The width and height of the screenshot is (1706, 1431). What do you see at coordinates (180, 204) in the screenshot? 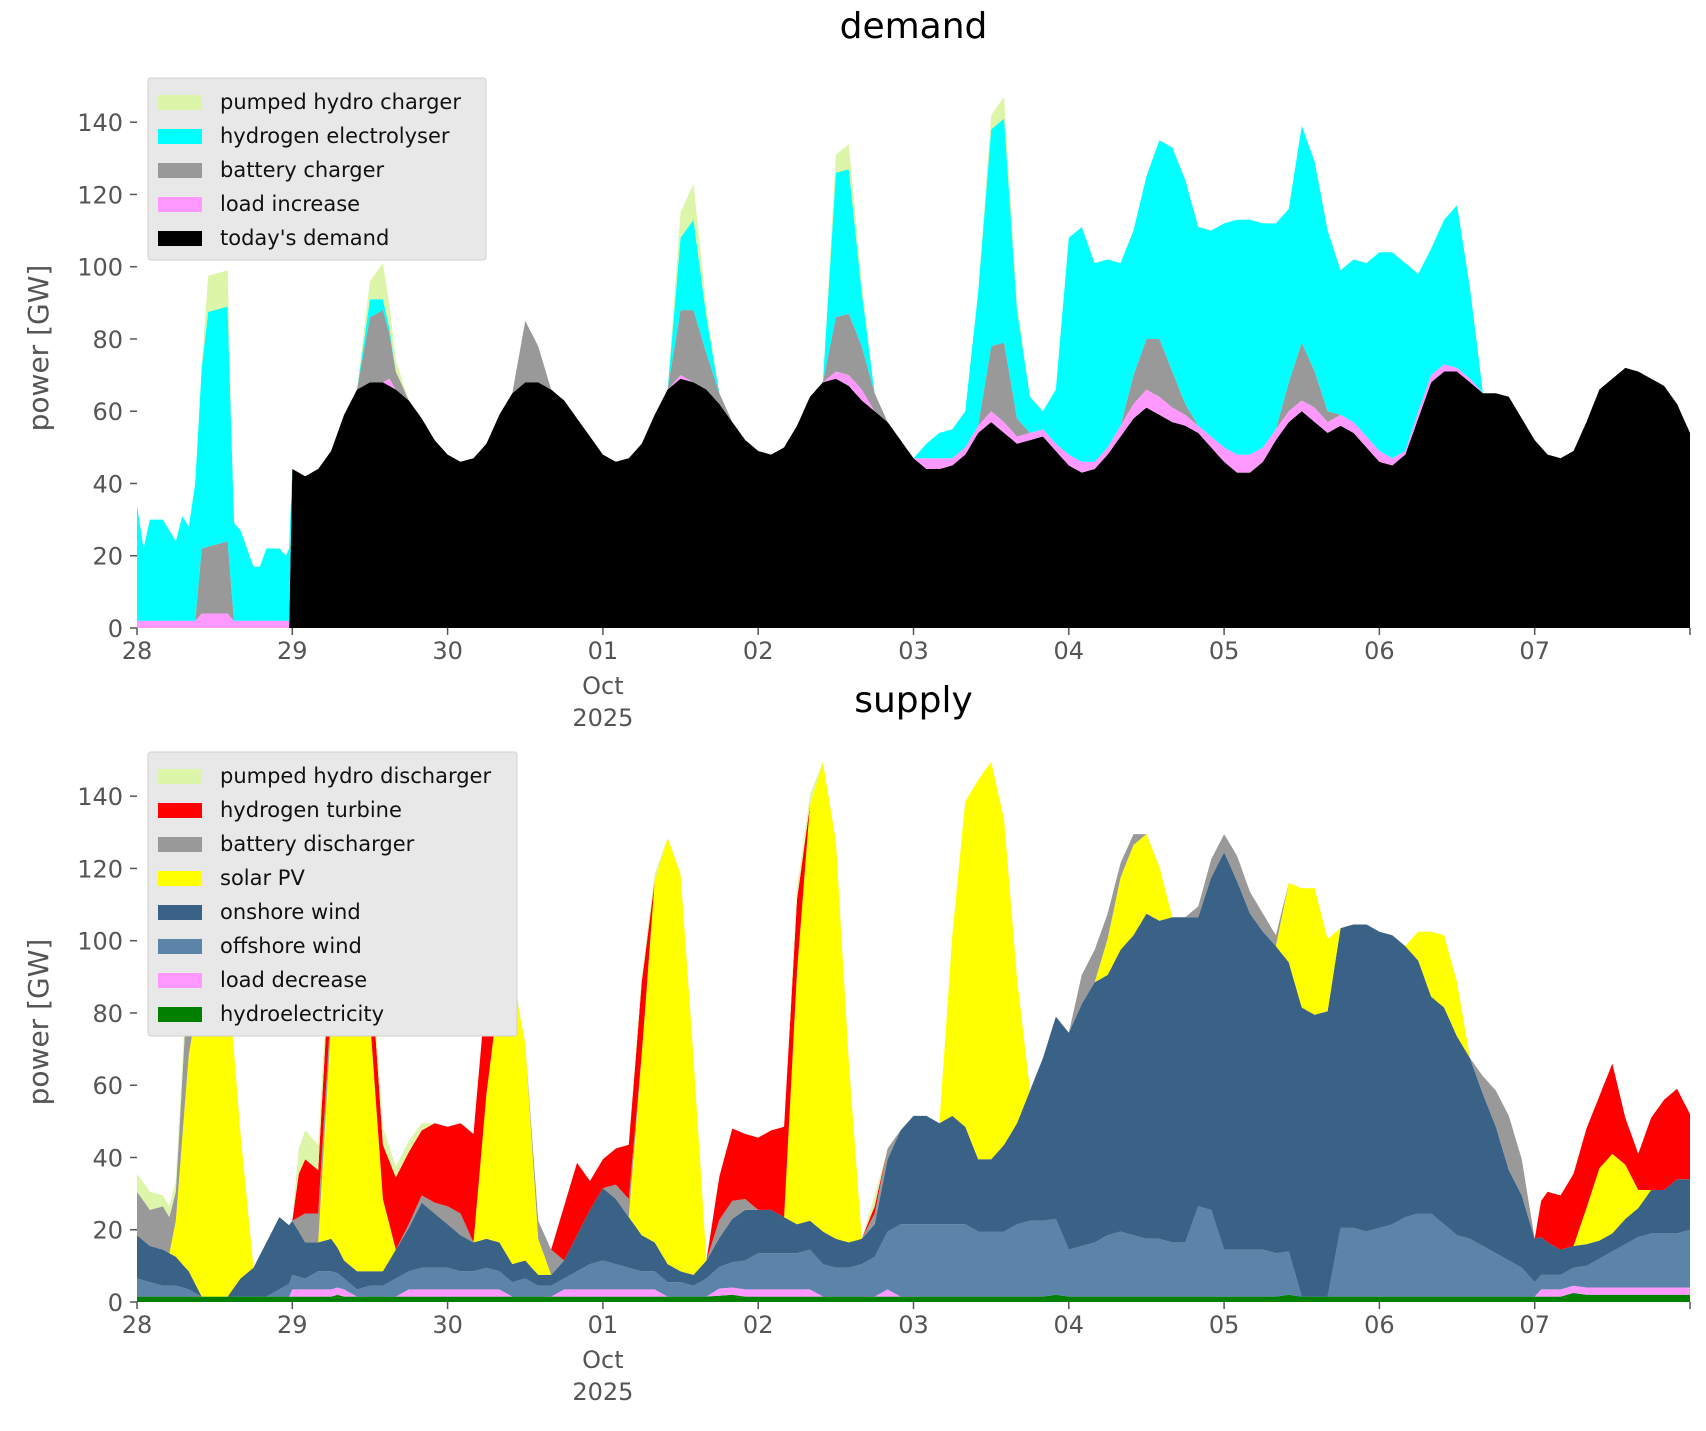
I see `legend-swatch-load-increase` at bounding box center [180, 204].